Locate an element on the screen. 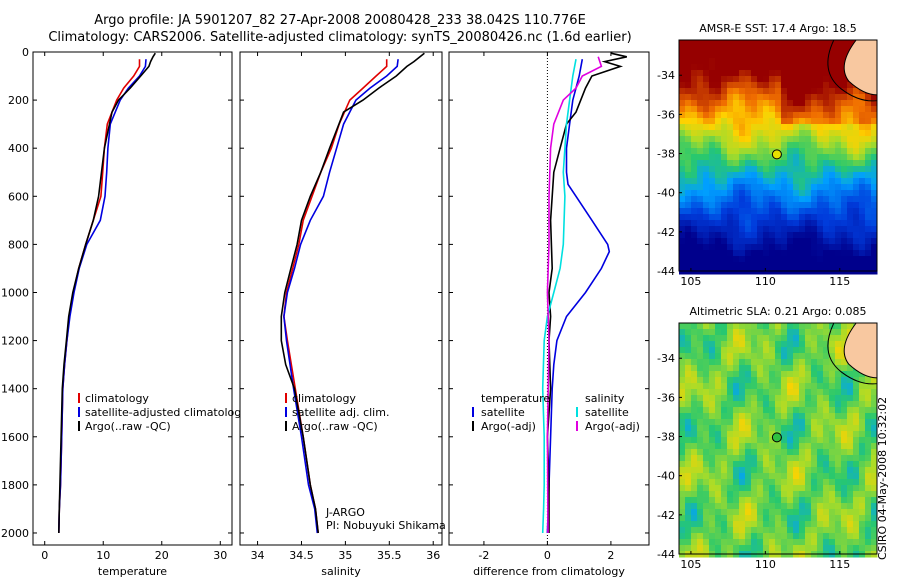 This screenshot has height=580, width=900. x-tick-label: 34.5 is located at coordinates (301, 555).